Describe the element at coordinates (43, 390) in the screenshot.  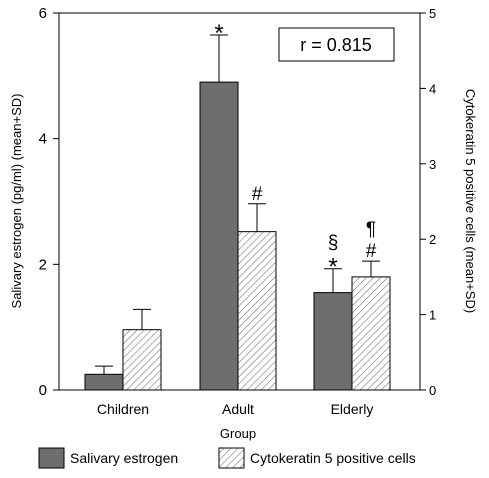
I see `y-tick-label: 0` at that location.